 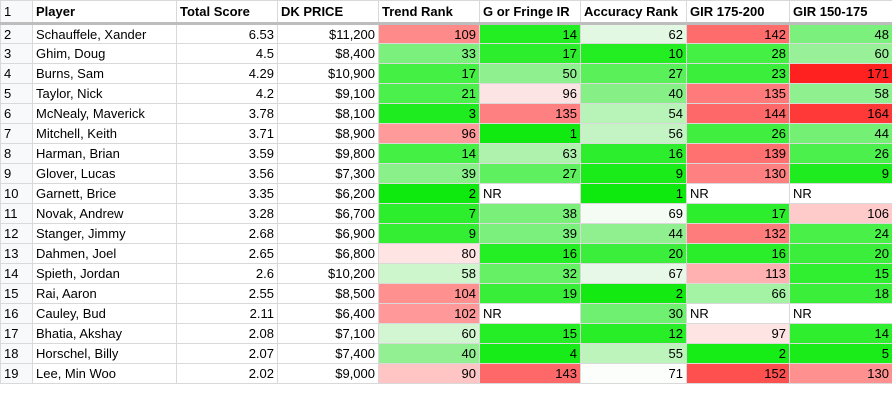 I want to click on cell-total-score: 2.55, so click(x=227, y=293).